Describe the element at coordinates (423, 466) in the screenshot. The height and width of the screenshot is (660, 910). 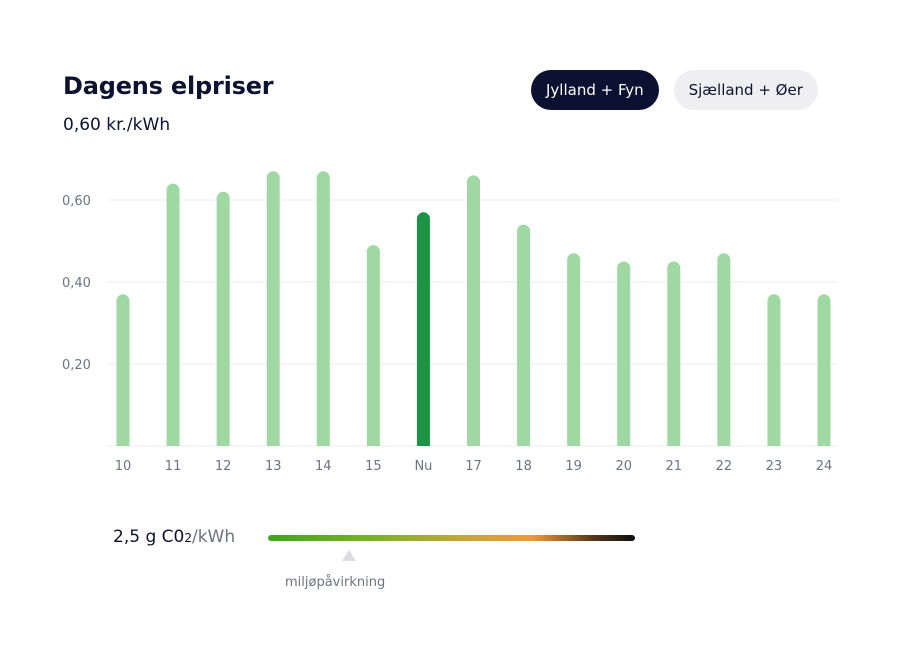
I see `x-tick-label: Nu` at that location.